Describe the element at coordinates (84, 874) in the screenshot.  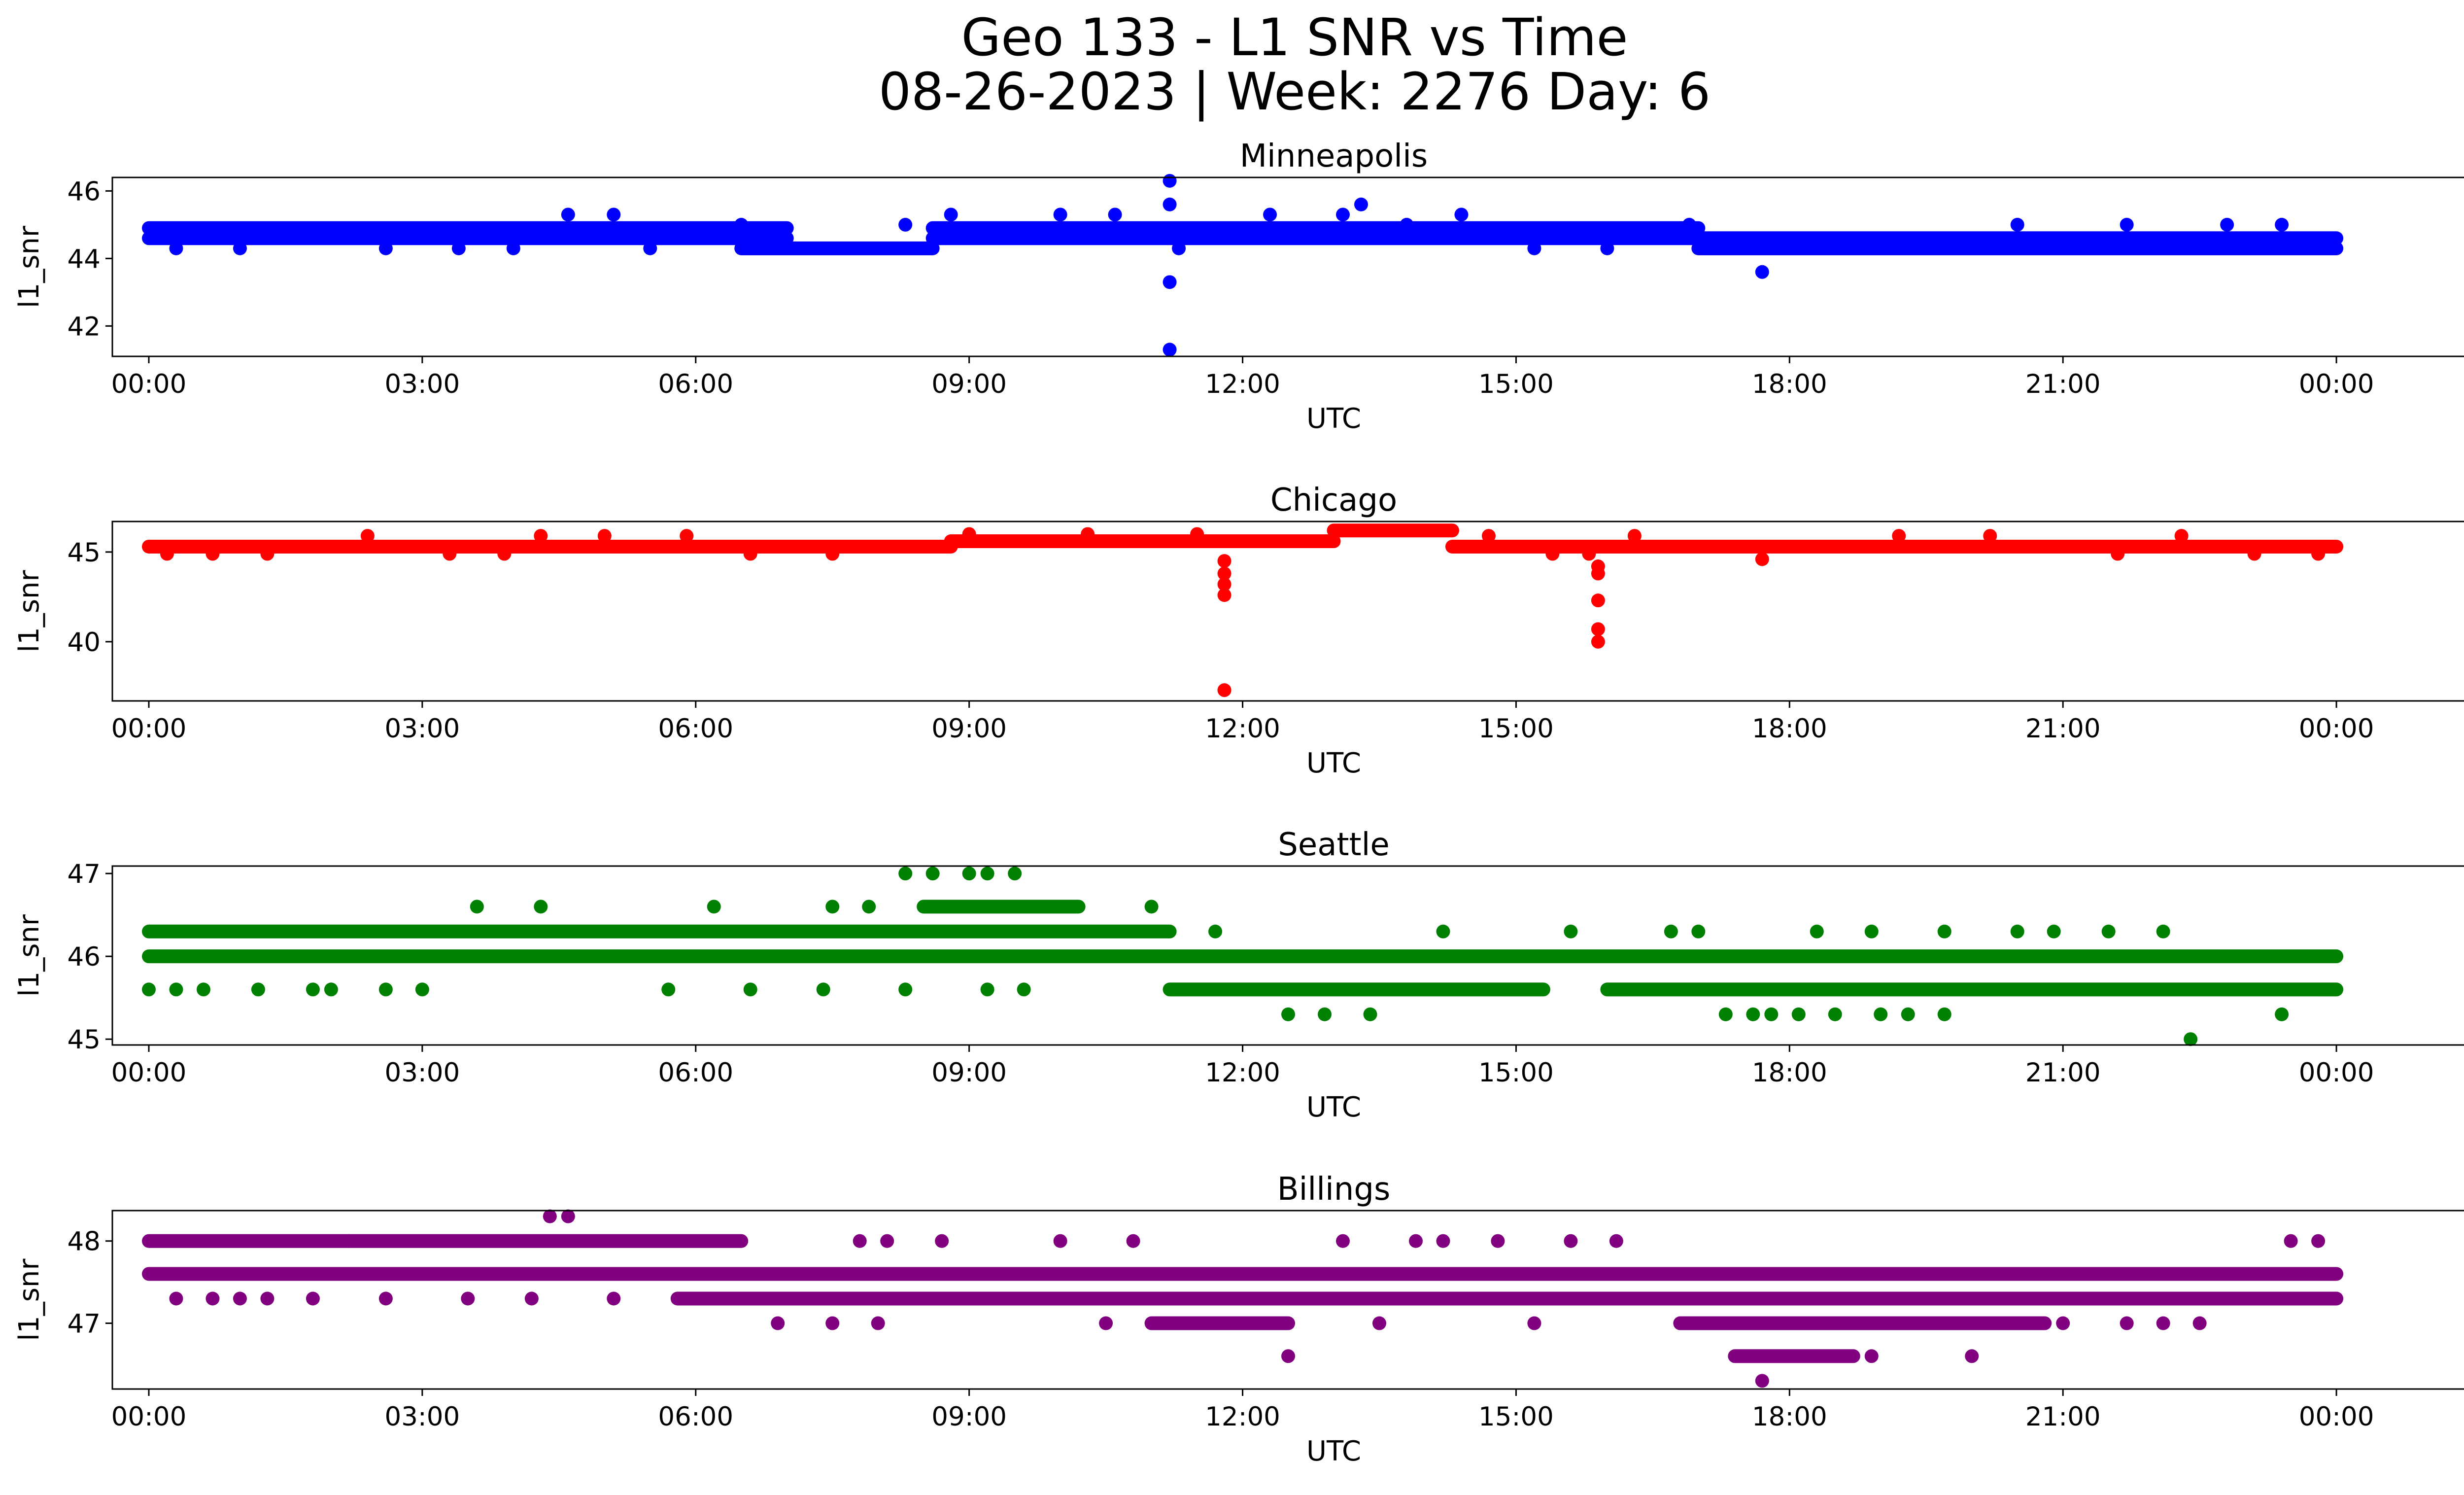
I see `y-tick-label: 47` at that location.